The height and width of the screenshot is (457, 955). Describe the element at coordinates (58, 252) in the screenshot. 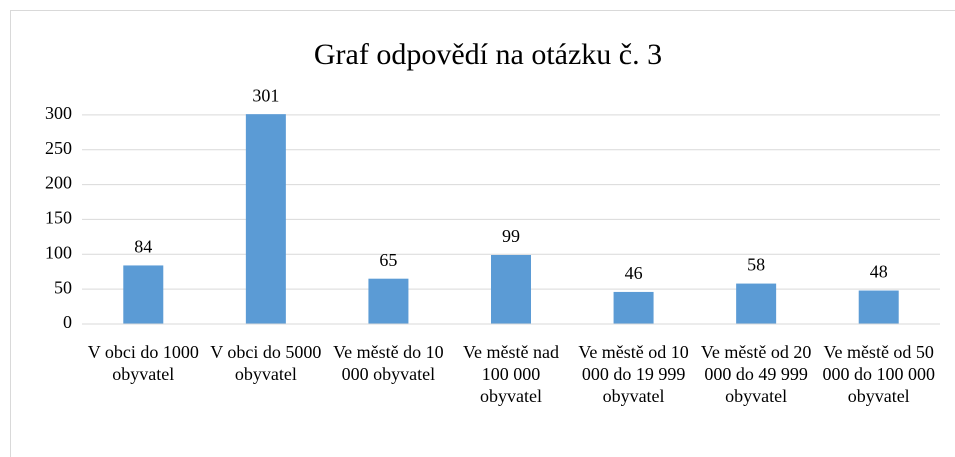

I see `y-tick-label: 100` at that location.